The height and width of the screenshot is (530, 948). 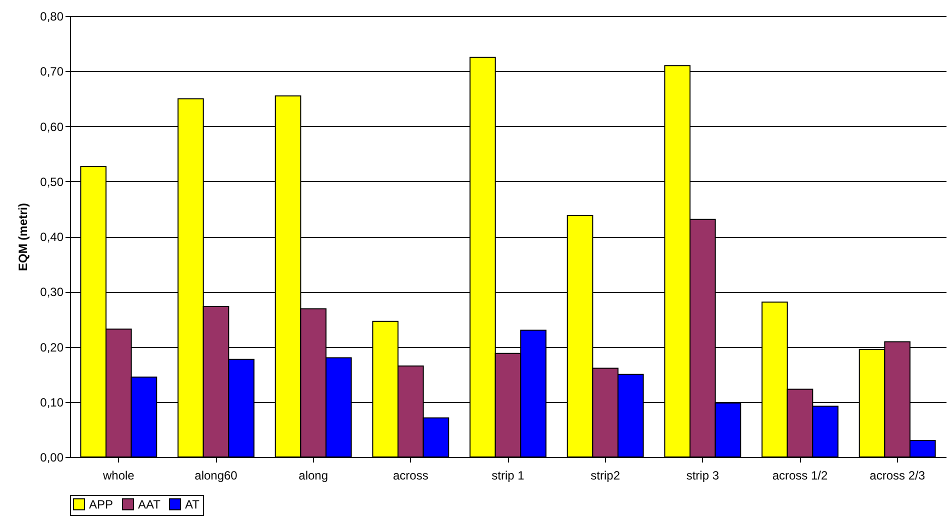 What do you see at coordinates (150, 504) in the screenshot?
I see `legend-label: AAT` at bounding box center [150, 504].